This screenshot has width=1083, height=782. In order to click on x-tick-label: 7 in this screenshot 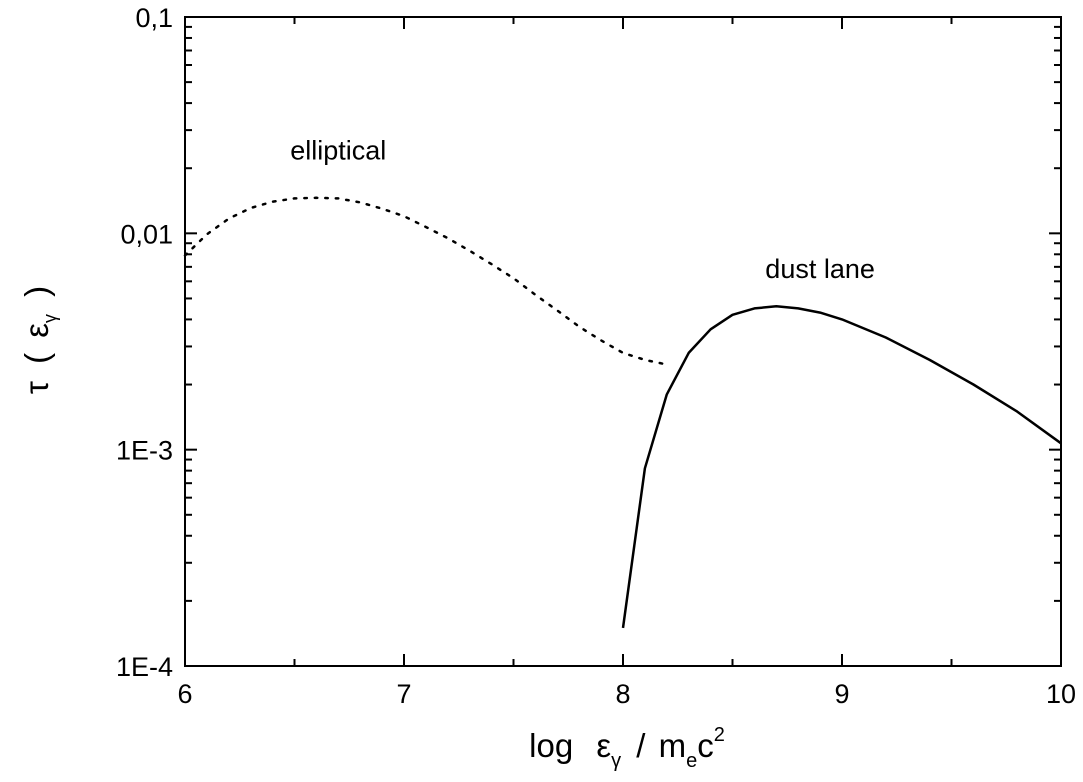, I will do `click(403, 694)`.